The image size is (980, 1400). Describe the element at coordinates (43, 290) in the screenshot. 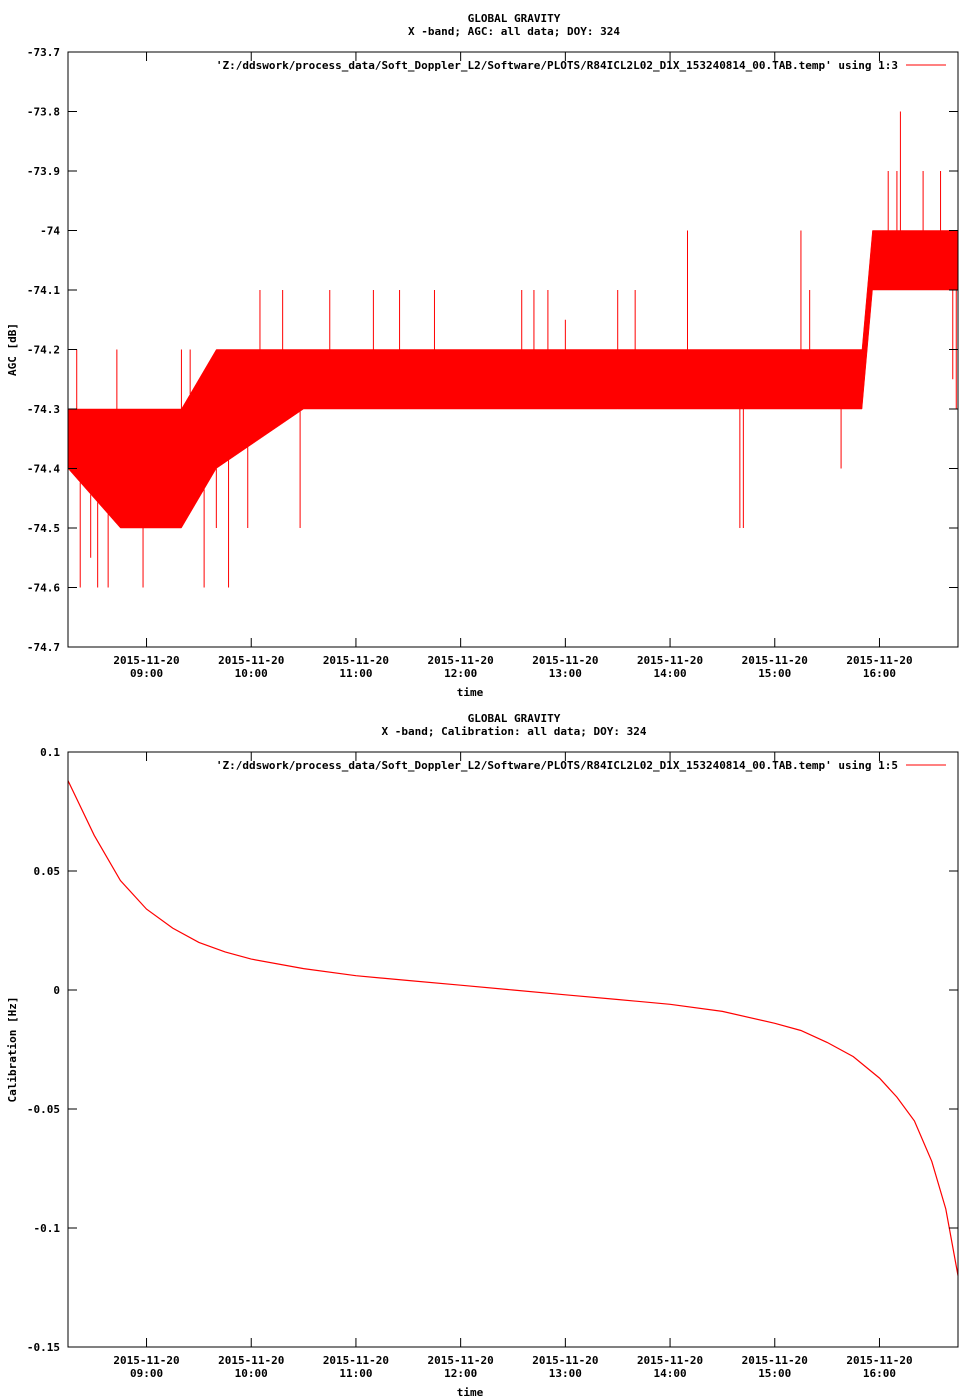

I see `y-tick-label: -74.1` at that location.